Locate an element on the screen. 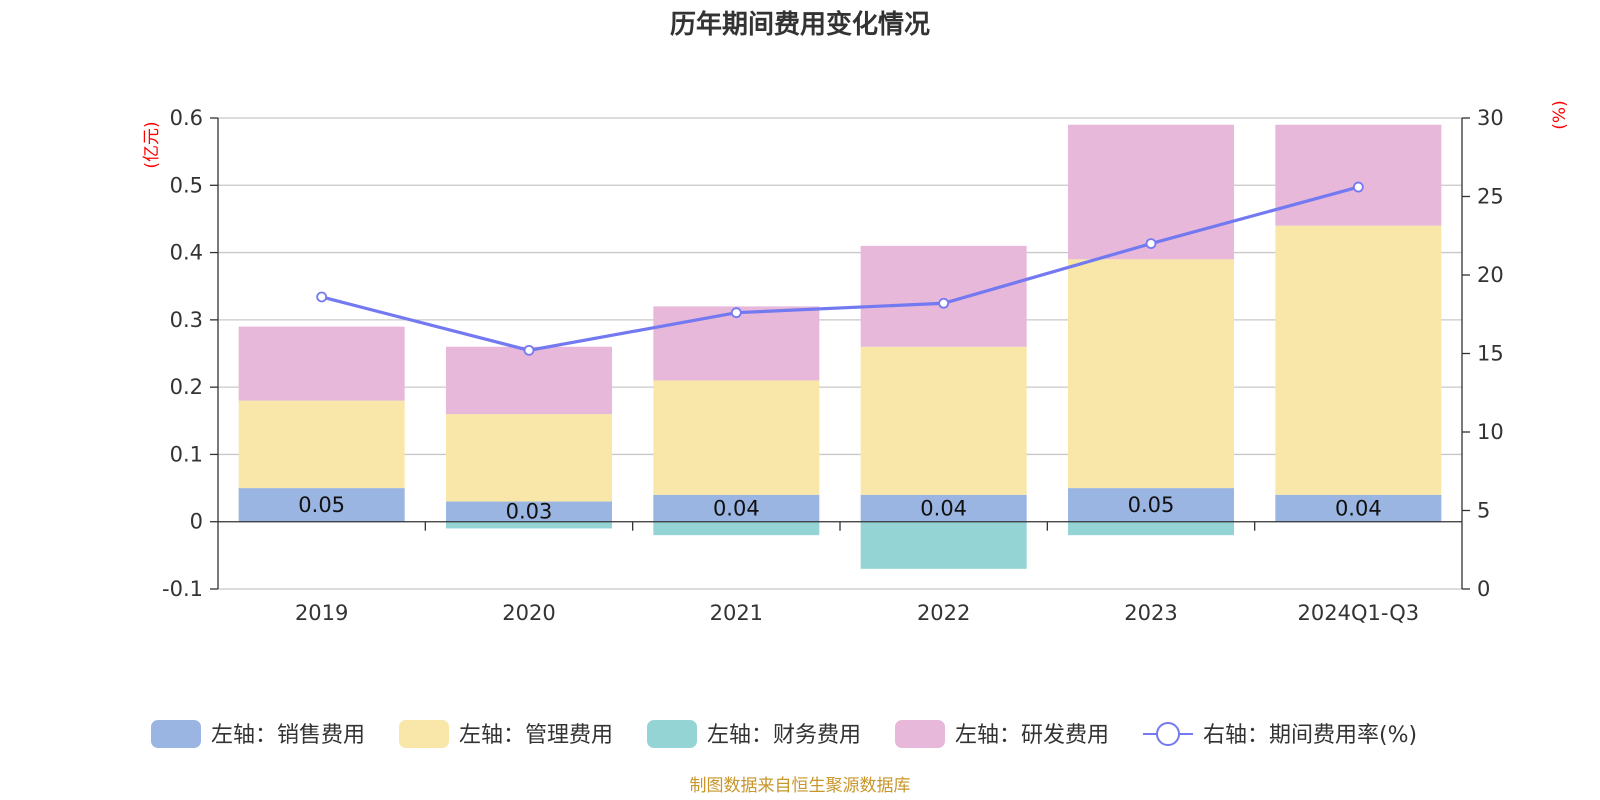 Image resolution: width=1600 pixels, height=800 pixels. legend-swatch-sales is located at coordinates (176, 734).